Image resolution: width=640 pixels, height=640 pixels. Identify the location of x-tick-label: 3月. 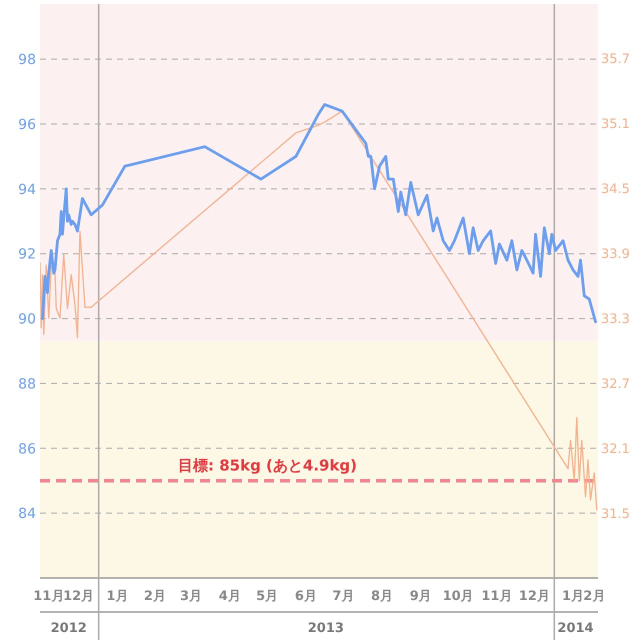
(191, 596).